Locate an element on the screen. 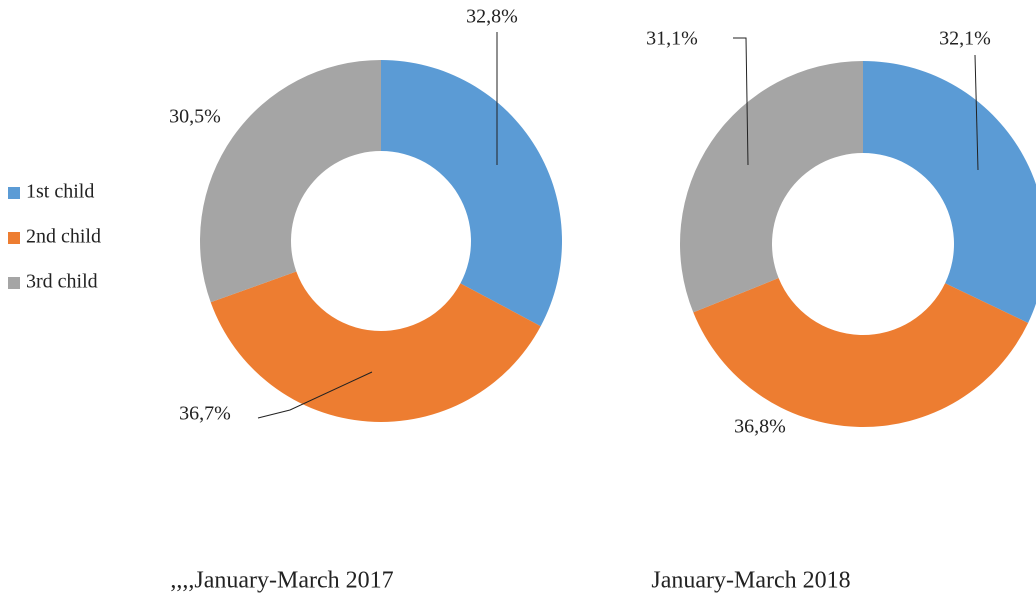  chart-title: January-March 2018 is located at coordinates (750, 581).